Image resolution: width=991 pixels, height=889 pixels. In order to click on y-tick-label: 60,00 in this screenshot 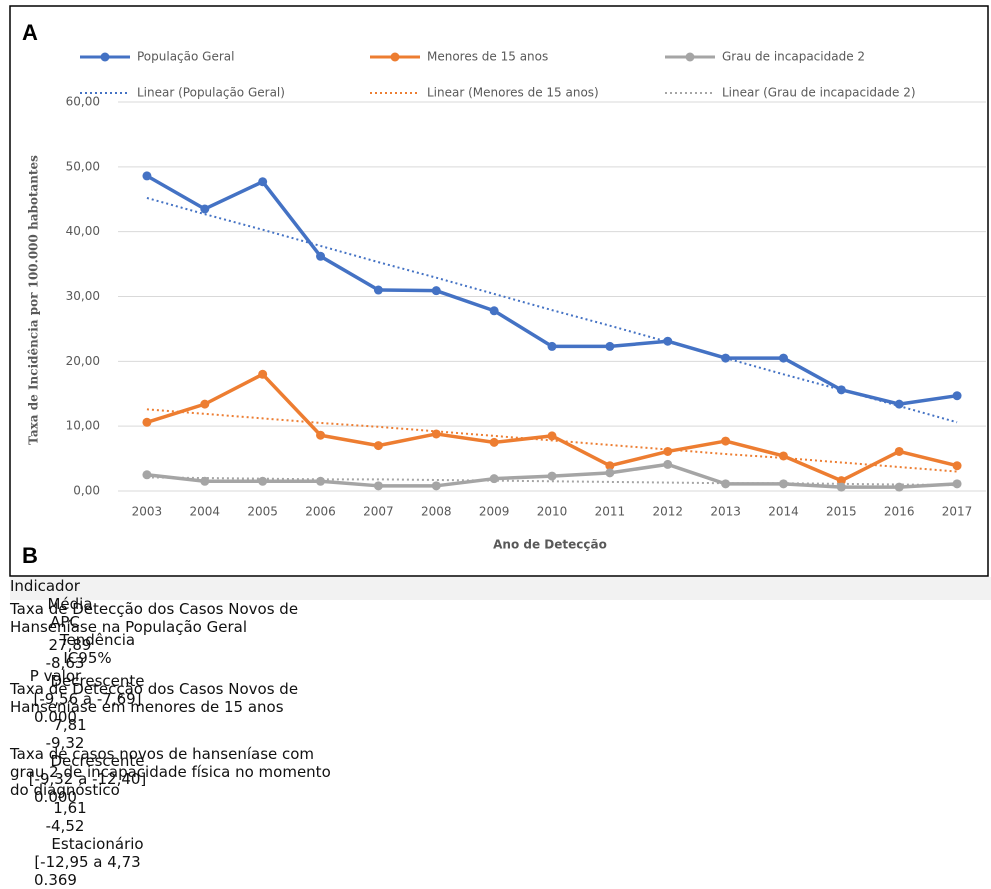, I will do `click(83, 102)`.